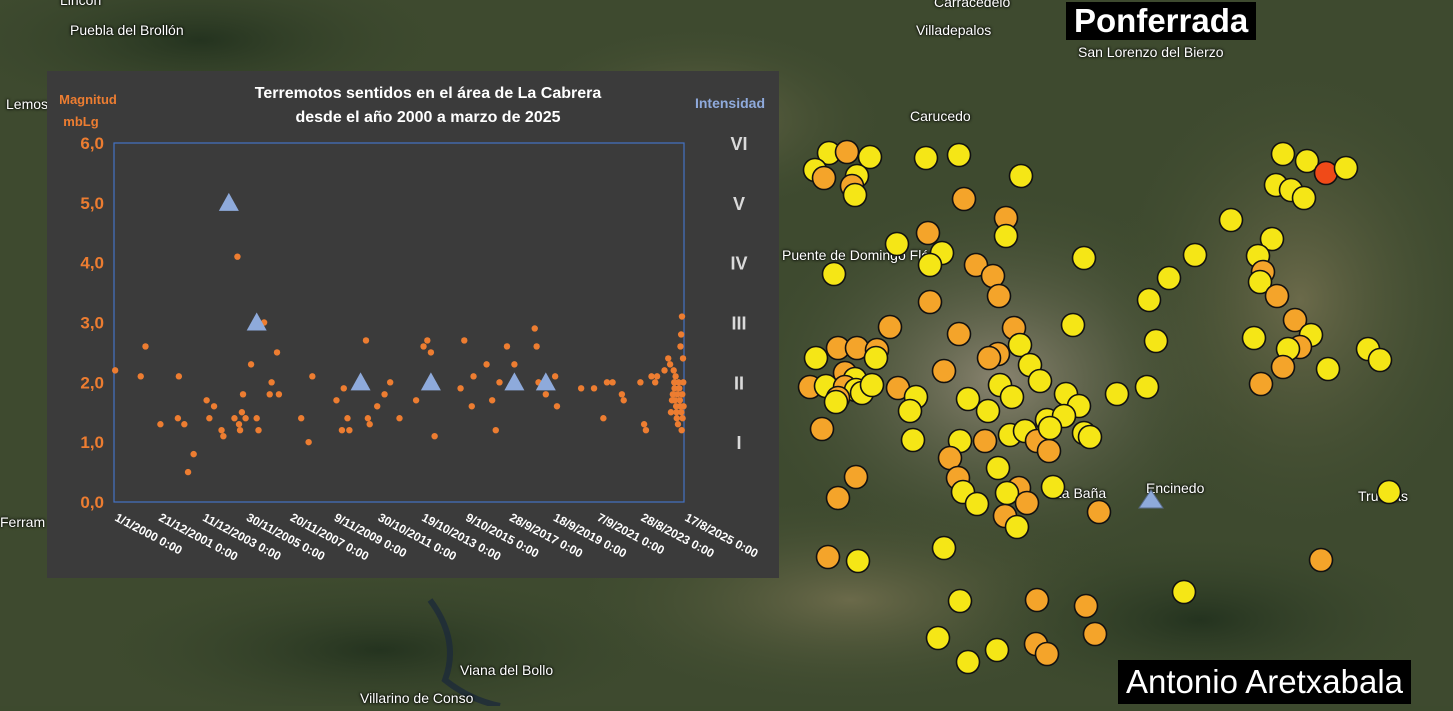 The width and height of the screenshot is (1453, 711). What do you see at coordinates (88, 99) in the screenshot?
I see `y-axis-label: Magnitud` at bounding box center [88, 99].